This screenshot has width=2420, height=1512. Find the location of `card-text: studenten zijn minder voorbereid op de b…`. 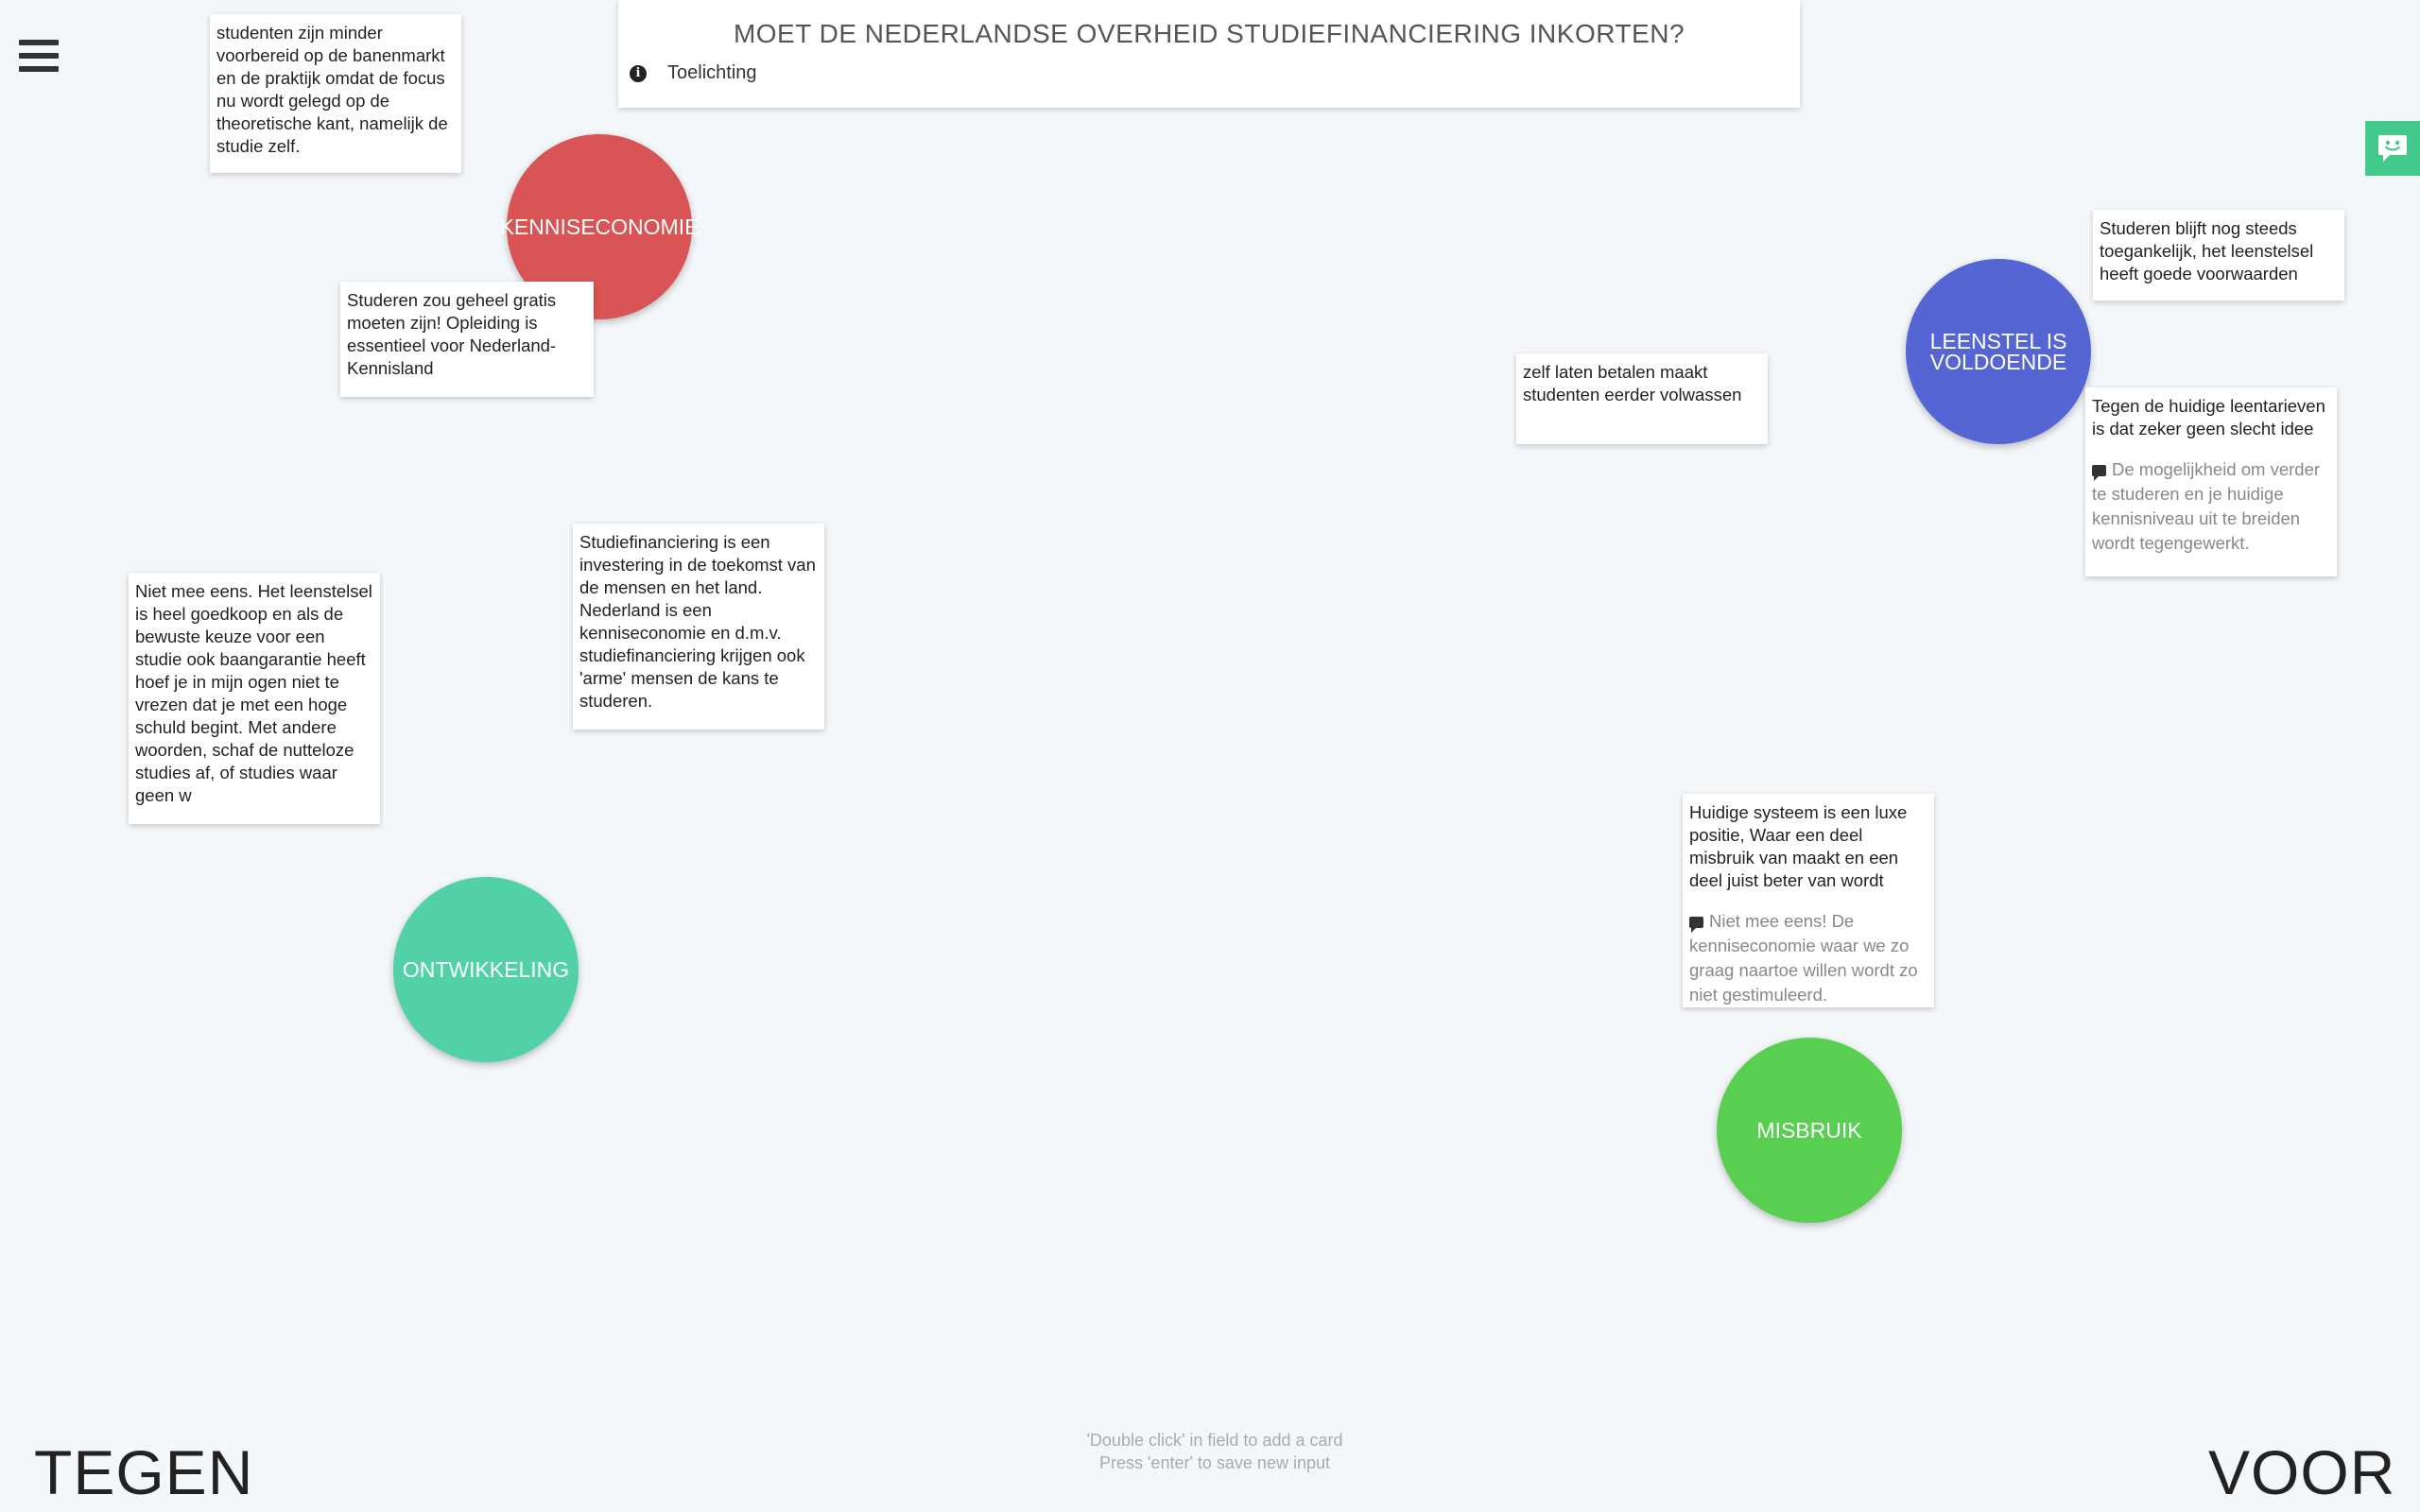

card-text: studenten zijn minder voorbereid op de b… is located at coordinates (332, 89).